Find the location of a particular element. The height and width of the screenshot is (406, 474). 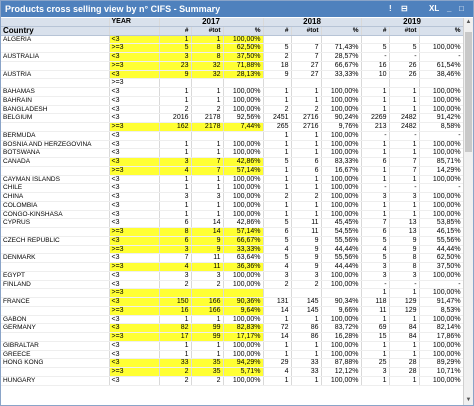

country-cell: EGYPT is located at coordinates (55, 276).